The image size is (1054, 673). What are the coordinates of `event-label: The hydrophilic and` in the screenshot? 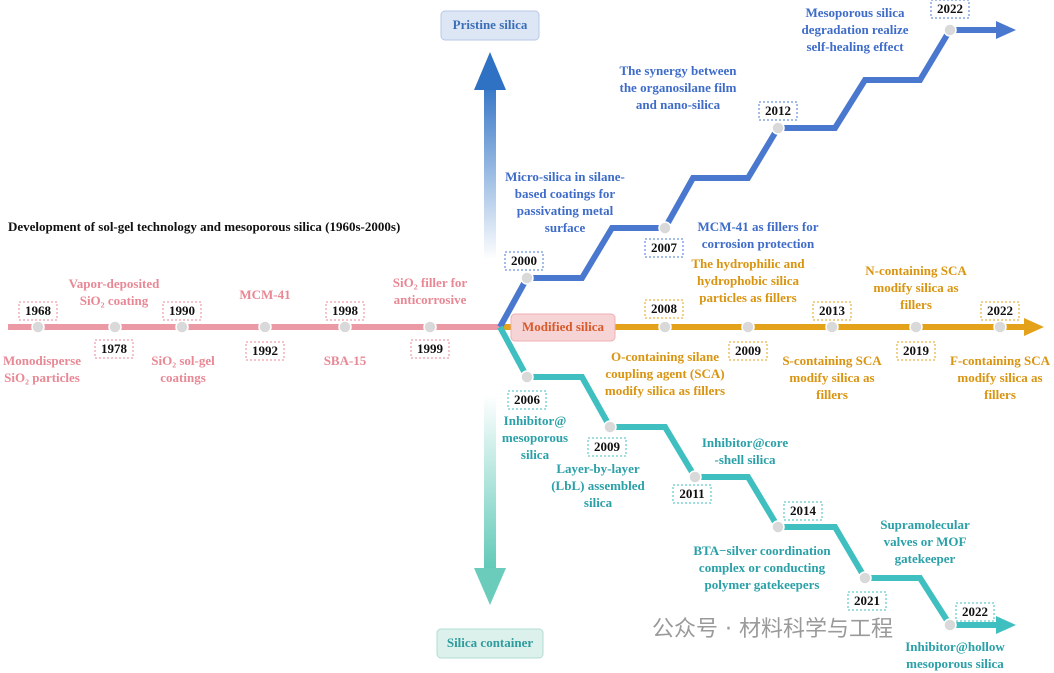 It's located at (748, 263).